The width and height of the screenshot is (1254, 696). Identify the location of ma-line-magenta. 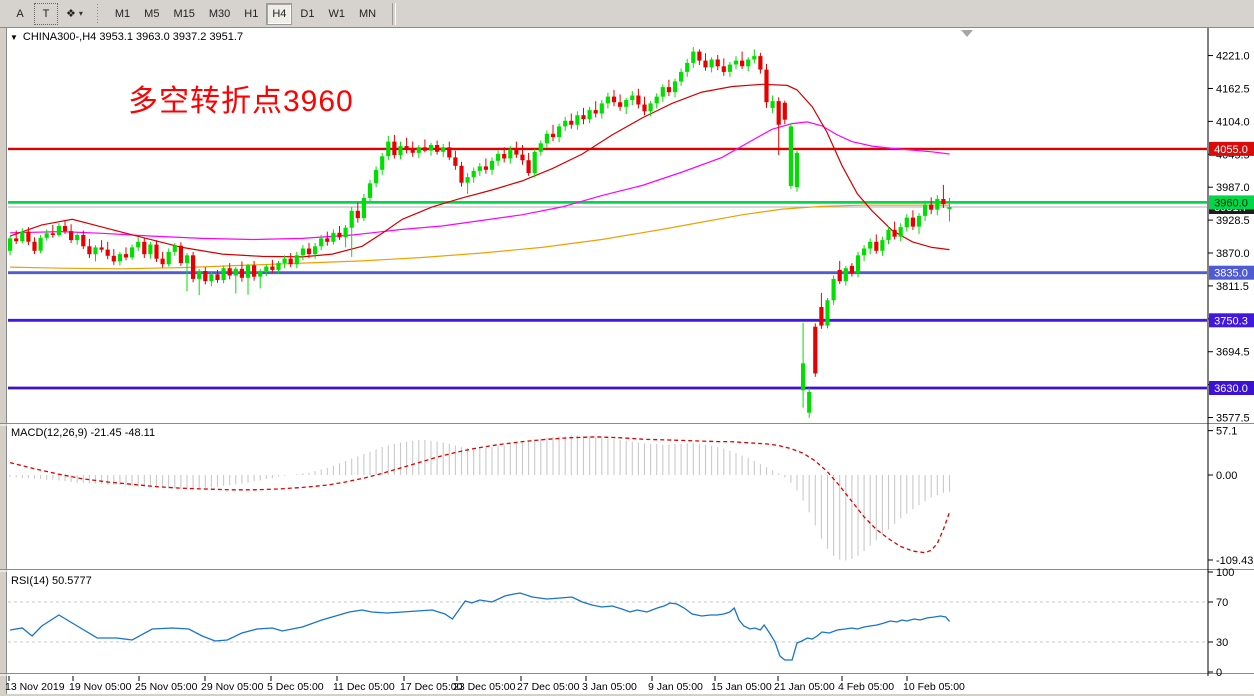
(480, 181).